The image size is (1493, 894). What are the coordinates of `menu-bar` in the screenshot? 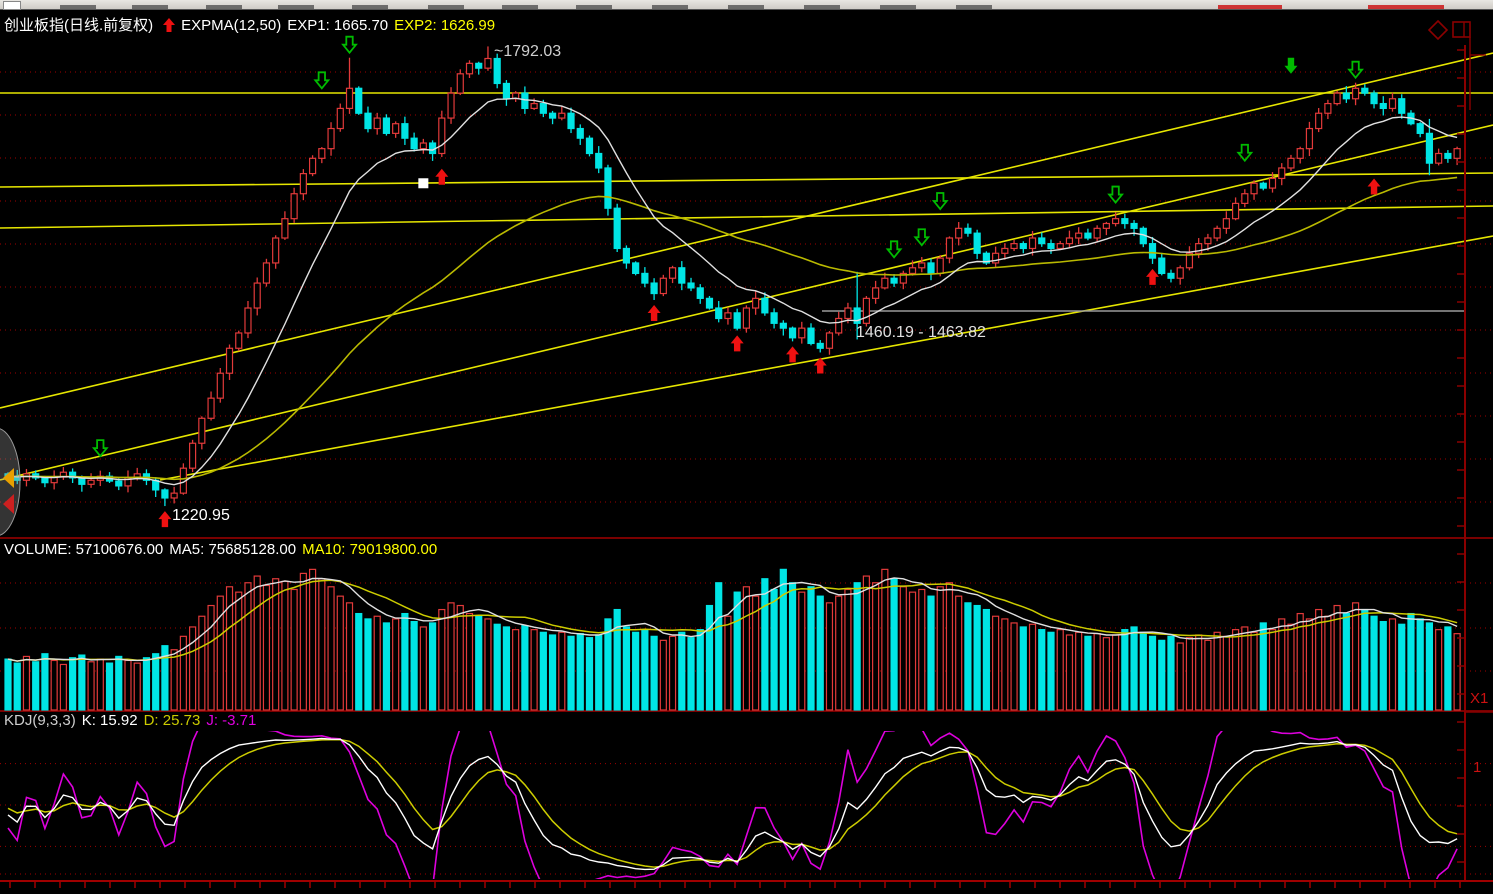 It's located at (746, 5).